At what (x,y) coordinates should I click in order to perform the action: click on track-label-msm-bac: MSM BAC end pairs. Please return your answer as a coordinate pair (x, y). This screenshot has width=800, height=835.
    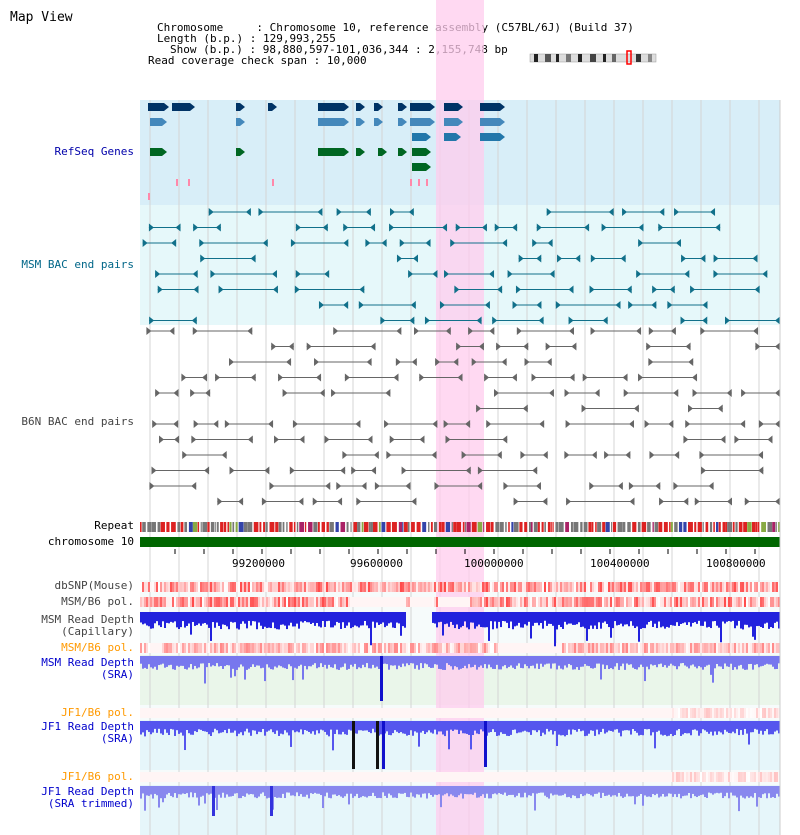
    Looking at the image, I should click on (77, 264).